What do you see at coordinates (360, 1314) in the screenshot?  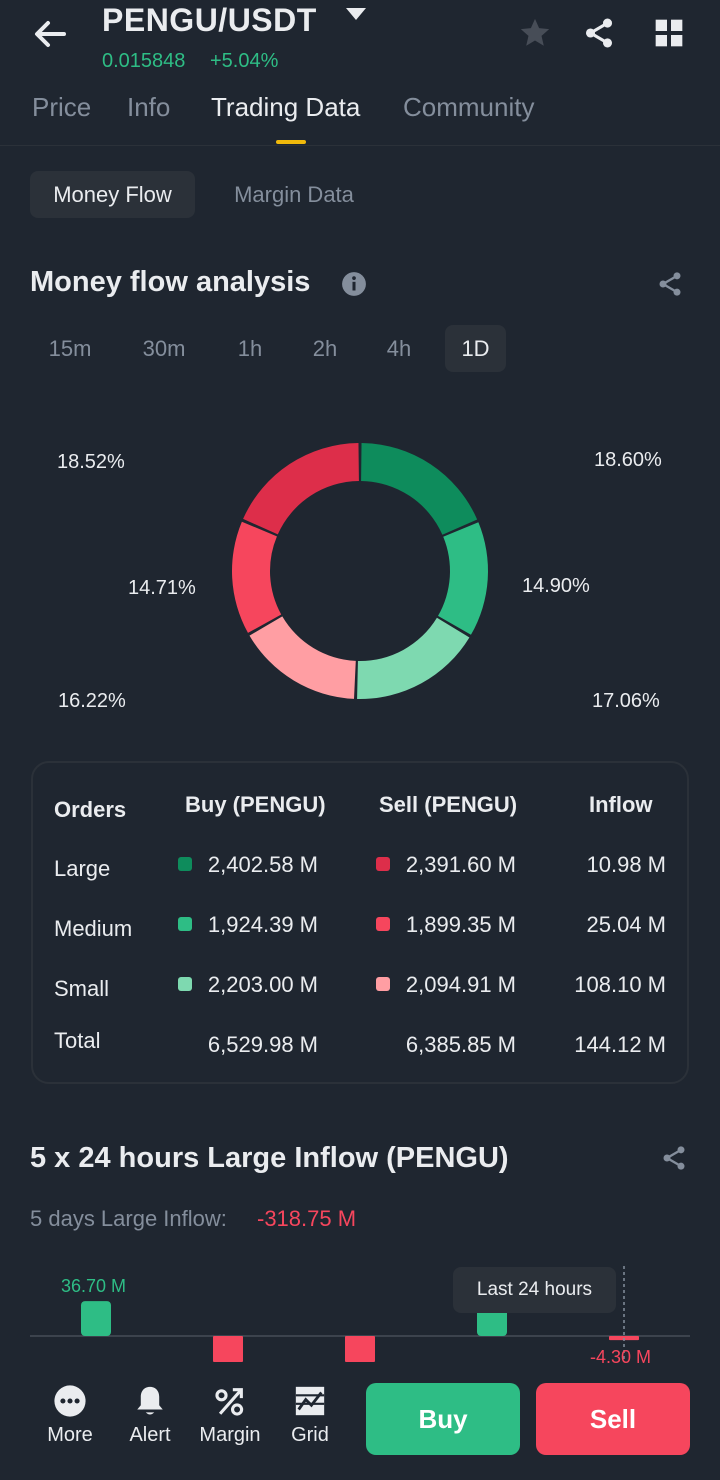 I see `large-inflow-bar-chart` at bounding box center [360, 1314].